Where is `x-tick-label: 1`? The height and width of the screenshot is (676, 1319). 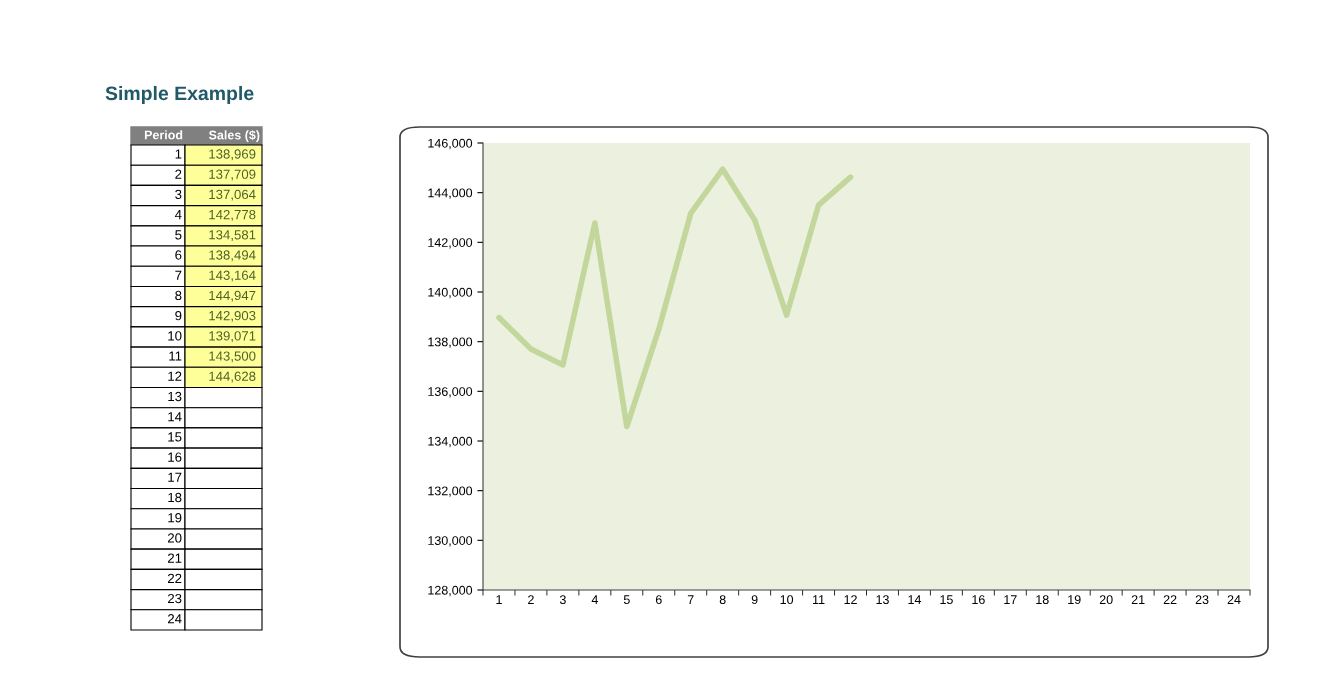 x-tick-label: 1 is located at coordinates (499, 599).